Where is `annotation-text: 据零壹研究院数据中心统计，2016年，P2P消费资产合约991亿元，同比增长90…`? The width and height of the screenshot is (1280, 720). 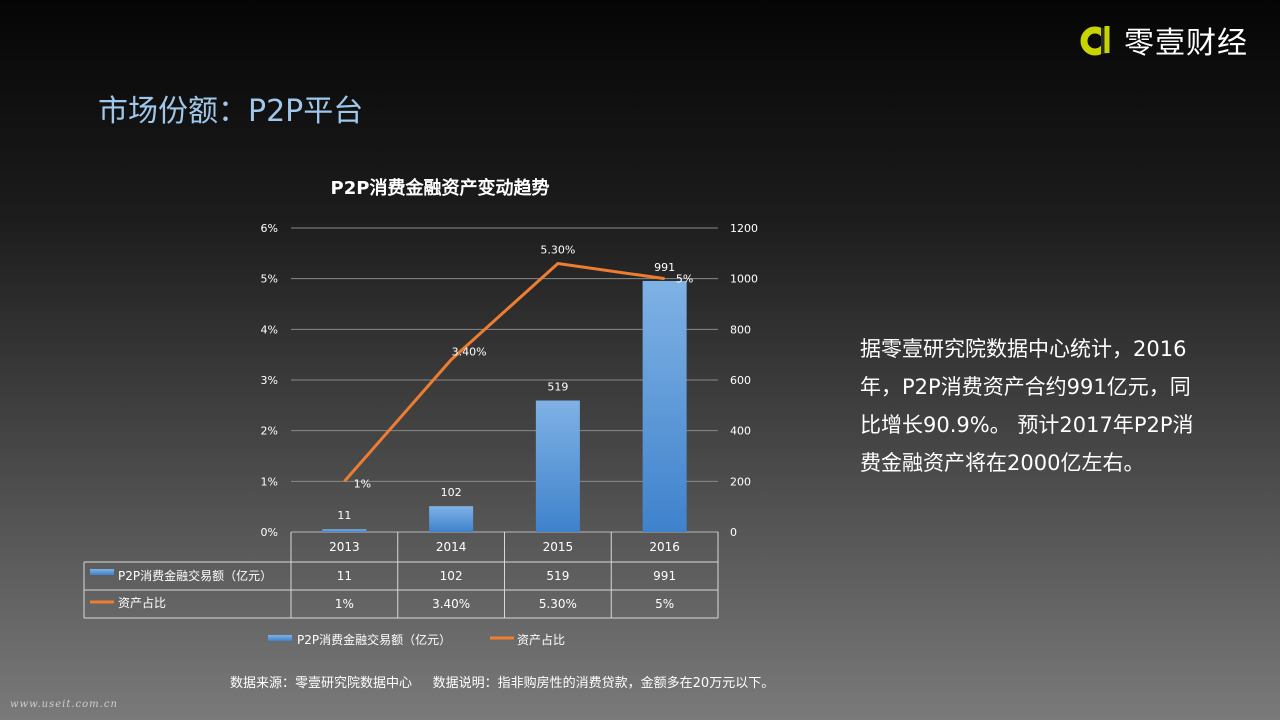
annotation-text: 据零壹研究院数据中心统计，2016年，P2P消费资产合约991亿元，同比增长90… is located at coordinates (1027, 406).